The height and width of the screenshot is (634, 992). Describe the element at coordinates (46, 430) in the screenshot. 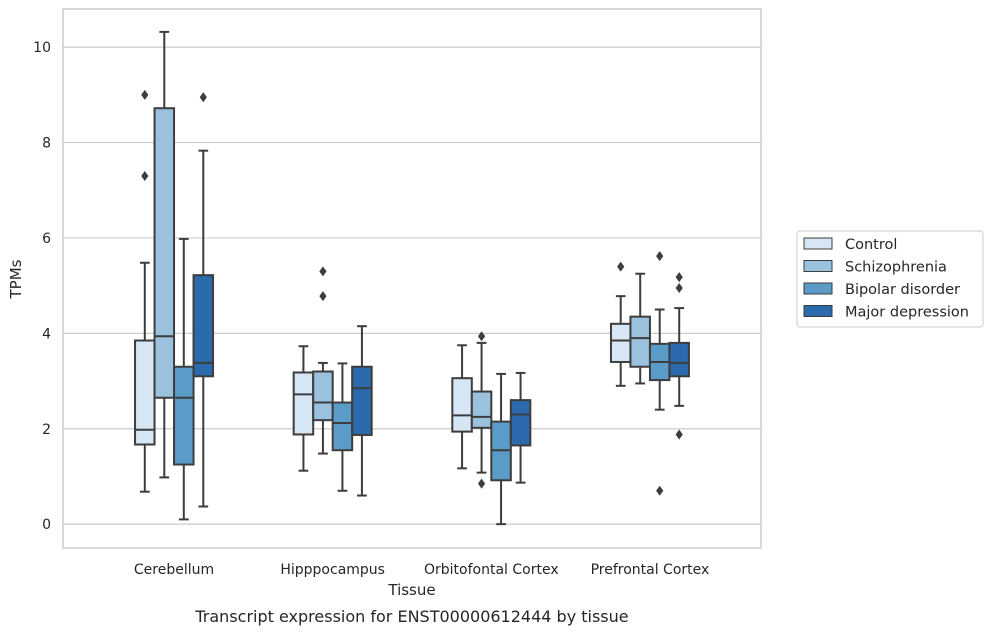

I see `y-tick-label: 2` at that location.